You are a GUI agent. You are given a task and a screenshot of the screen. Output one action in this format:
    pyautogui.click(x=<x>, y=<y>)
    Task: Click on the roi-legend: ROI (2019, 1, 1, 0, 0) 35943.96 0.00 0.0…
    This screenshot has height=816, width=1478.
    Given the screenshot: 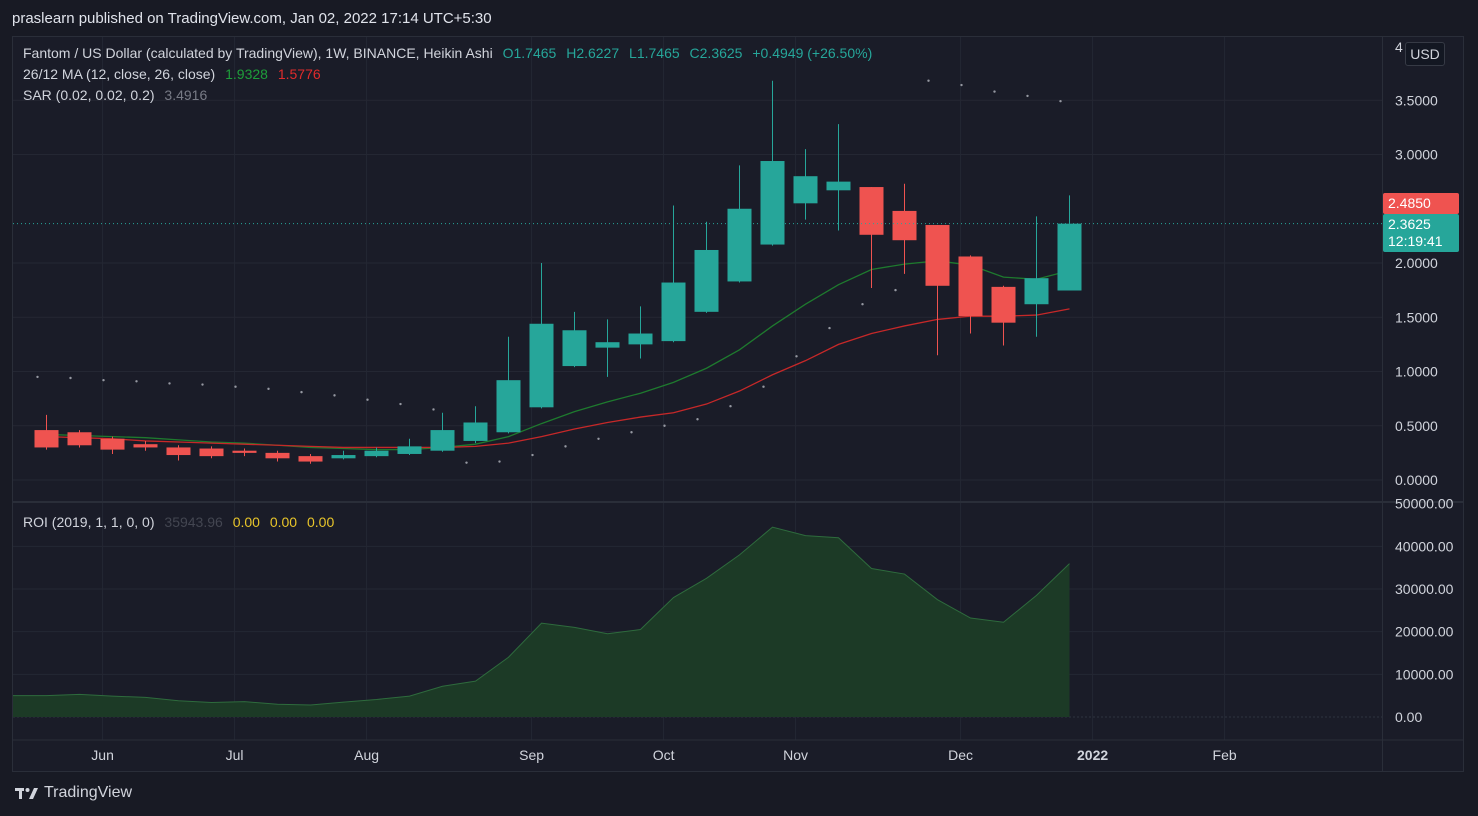 What is the action you would take?
    pyautogui.click(x=181, y=522)
    